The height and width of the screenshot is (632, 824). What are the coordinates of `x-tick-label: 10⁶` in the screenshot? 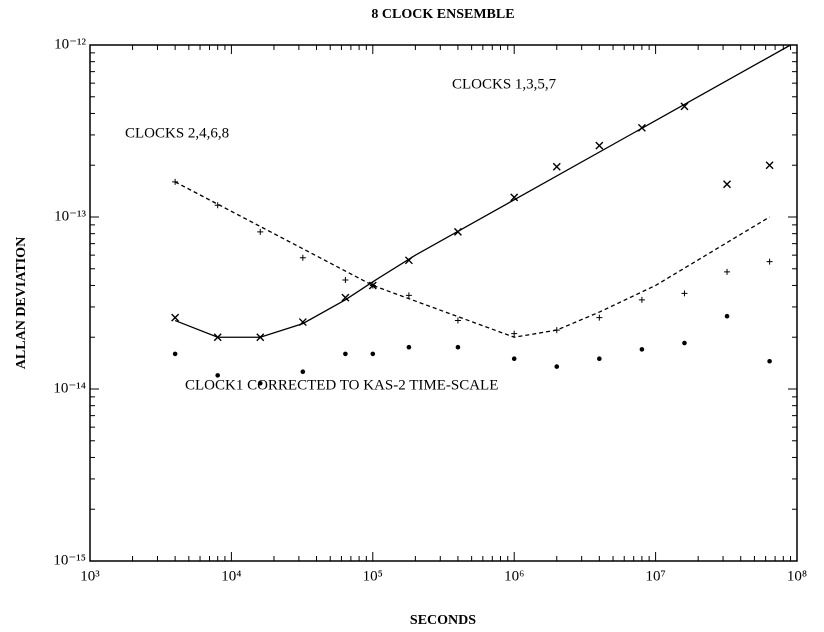 It's located at (514, 576).